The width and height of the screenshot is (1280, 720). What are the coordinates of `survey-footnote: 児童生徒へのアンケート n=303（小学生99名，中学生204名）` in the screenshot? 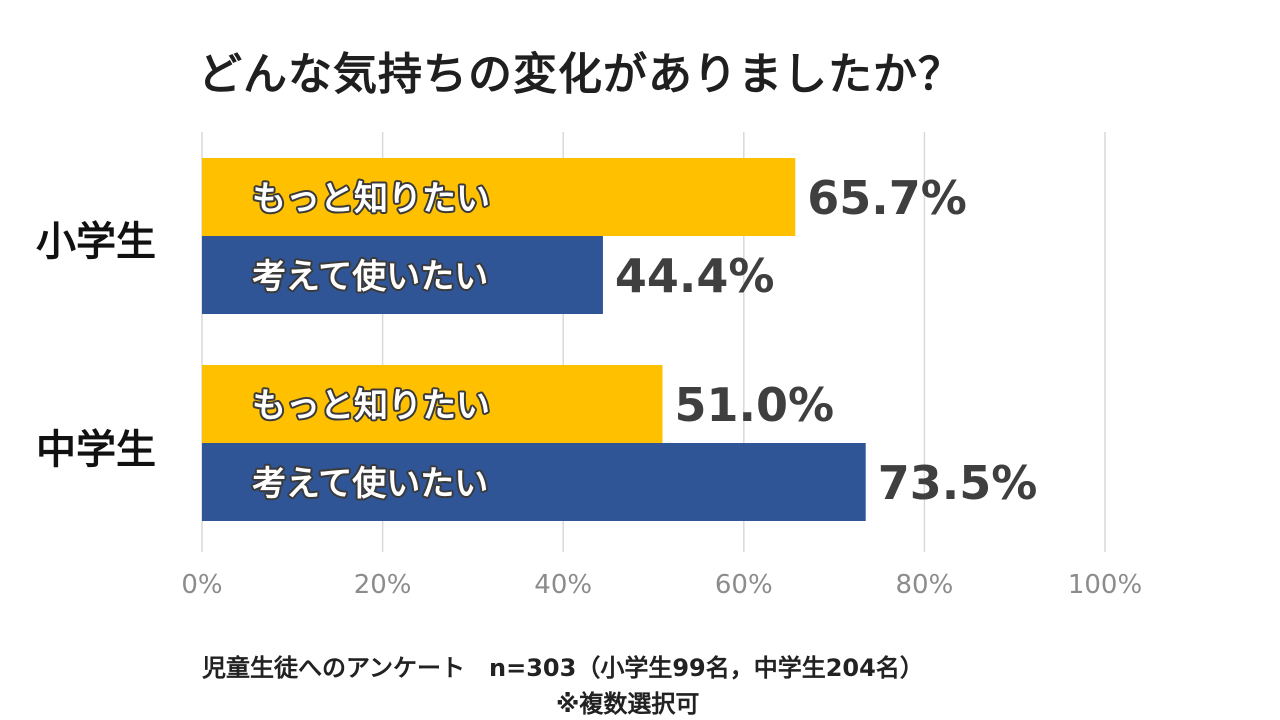 It's located at (563, 668).